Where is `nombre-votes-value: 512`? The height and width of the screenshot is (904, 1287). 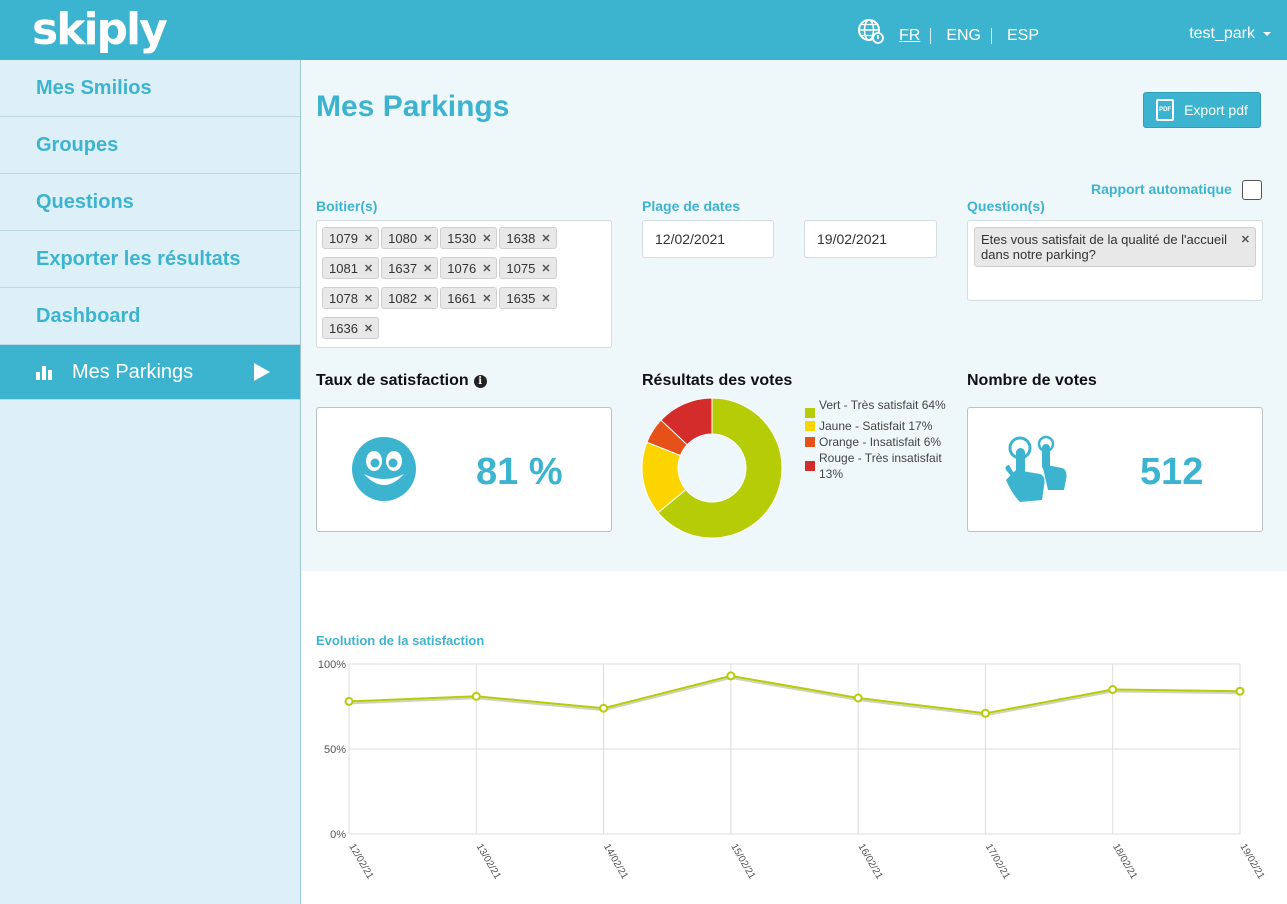
nombre-votes-value: 512 is located at coordinates (1172, 472).